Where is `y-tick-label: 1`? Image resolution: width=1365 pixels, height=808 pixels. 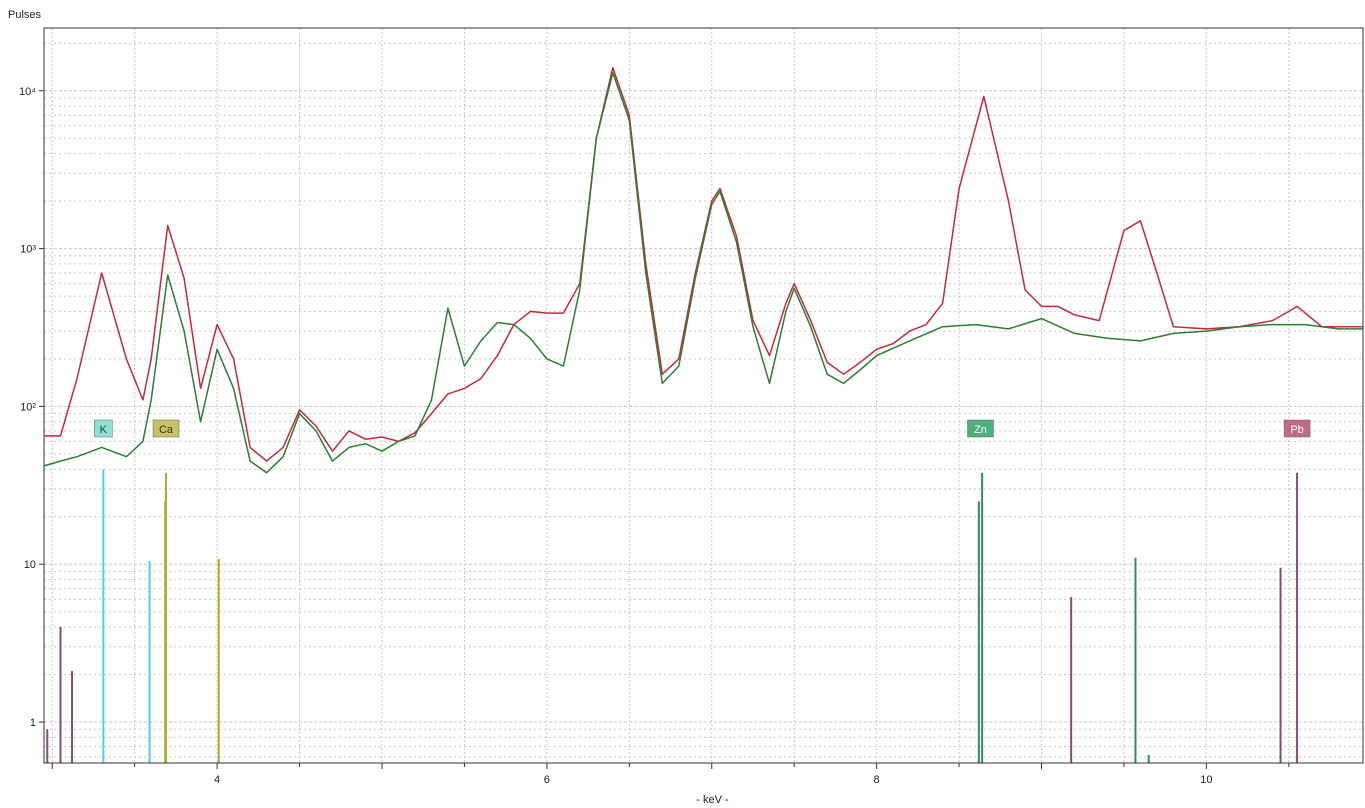 y-tick-label: 1 is located at coordinates (33, 723).